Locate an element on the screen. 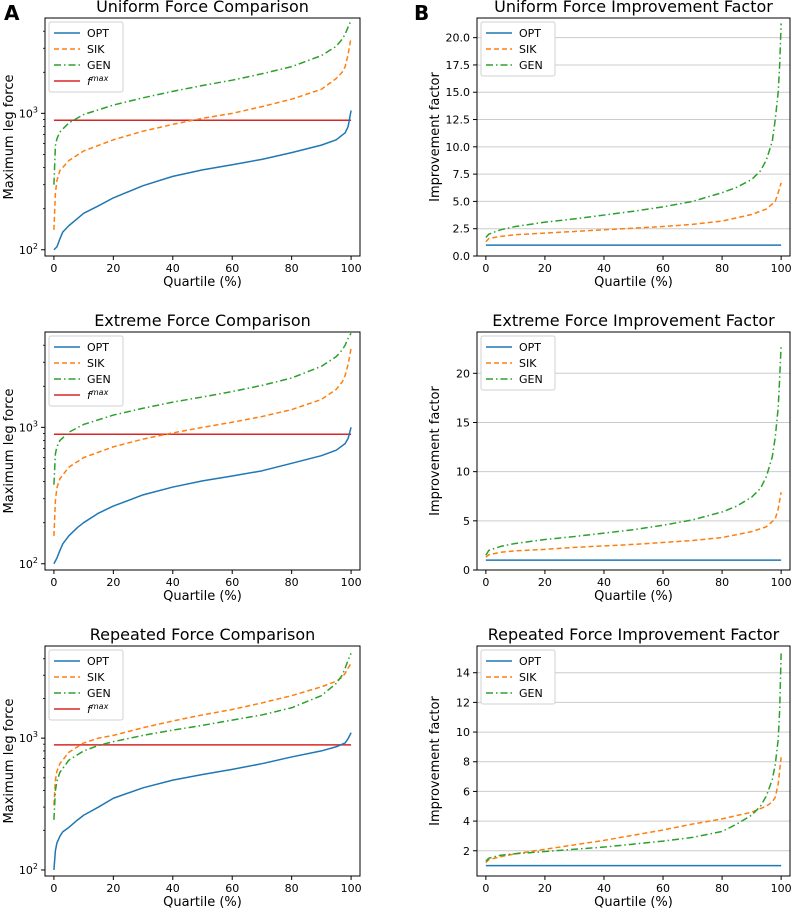 Image resolution: width=796 pixels, height=920 pixels. y-tick-label: 0 is located at coordinates (466, 570).